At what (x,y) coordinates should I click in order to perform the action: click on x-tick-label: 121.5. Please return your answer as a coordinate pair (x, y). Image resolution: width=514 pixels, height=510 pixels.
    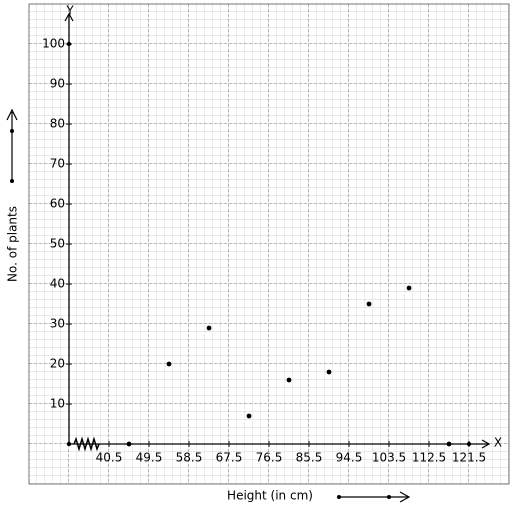
    Looking at the image, I should click on (469, 458).